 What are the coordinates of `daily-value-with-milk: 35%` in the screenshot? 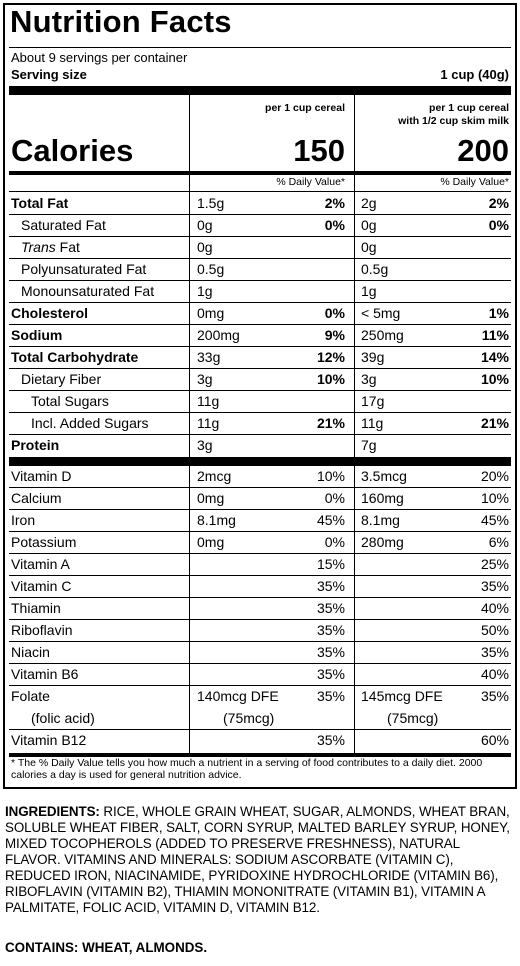 It's located at (494, 652).